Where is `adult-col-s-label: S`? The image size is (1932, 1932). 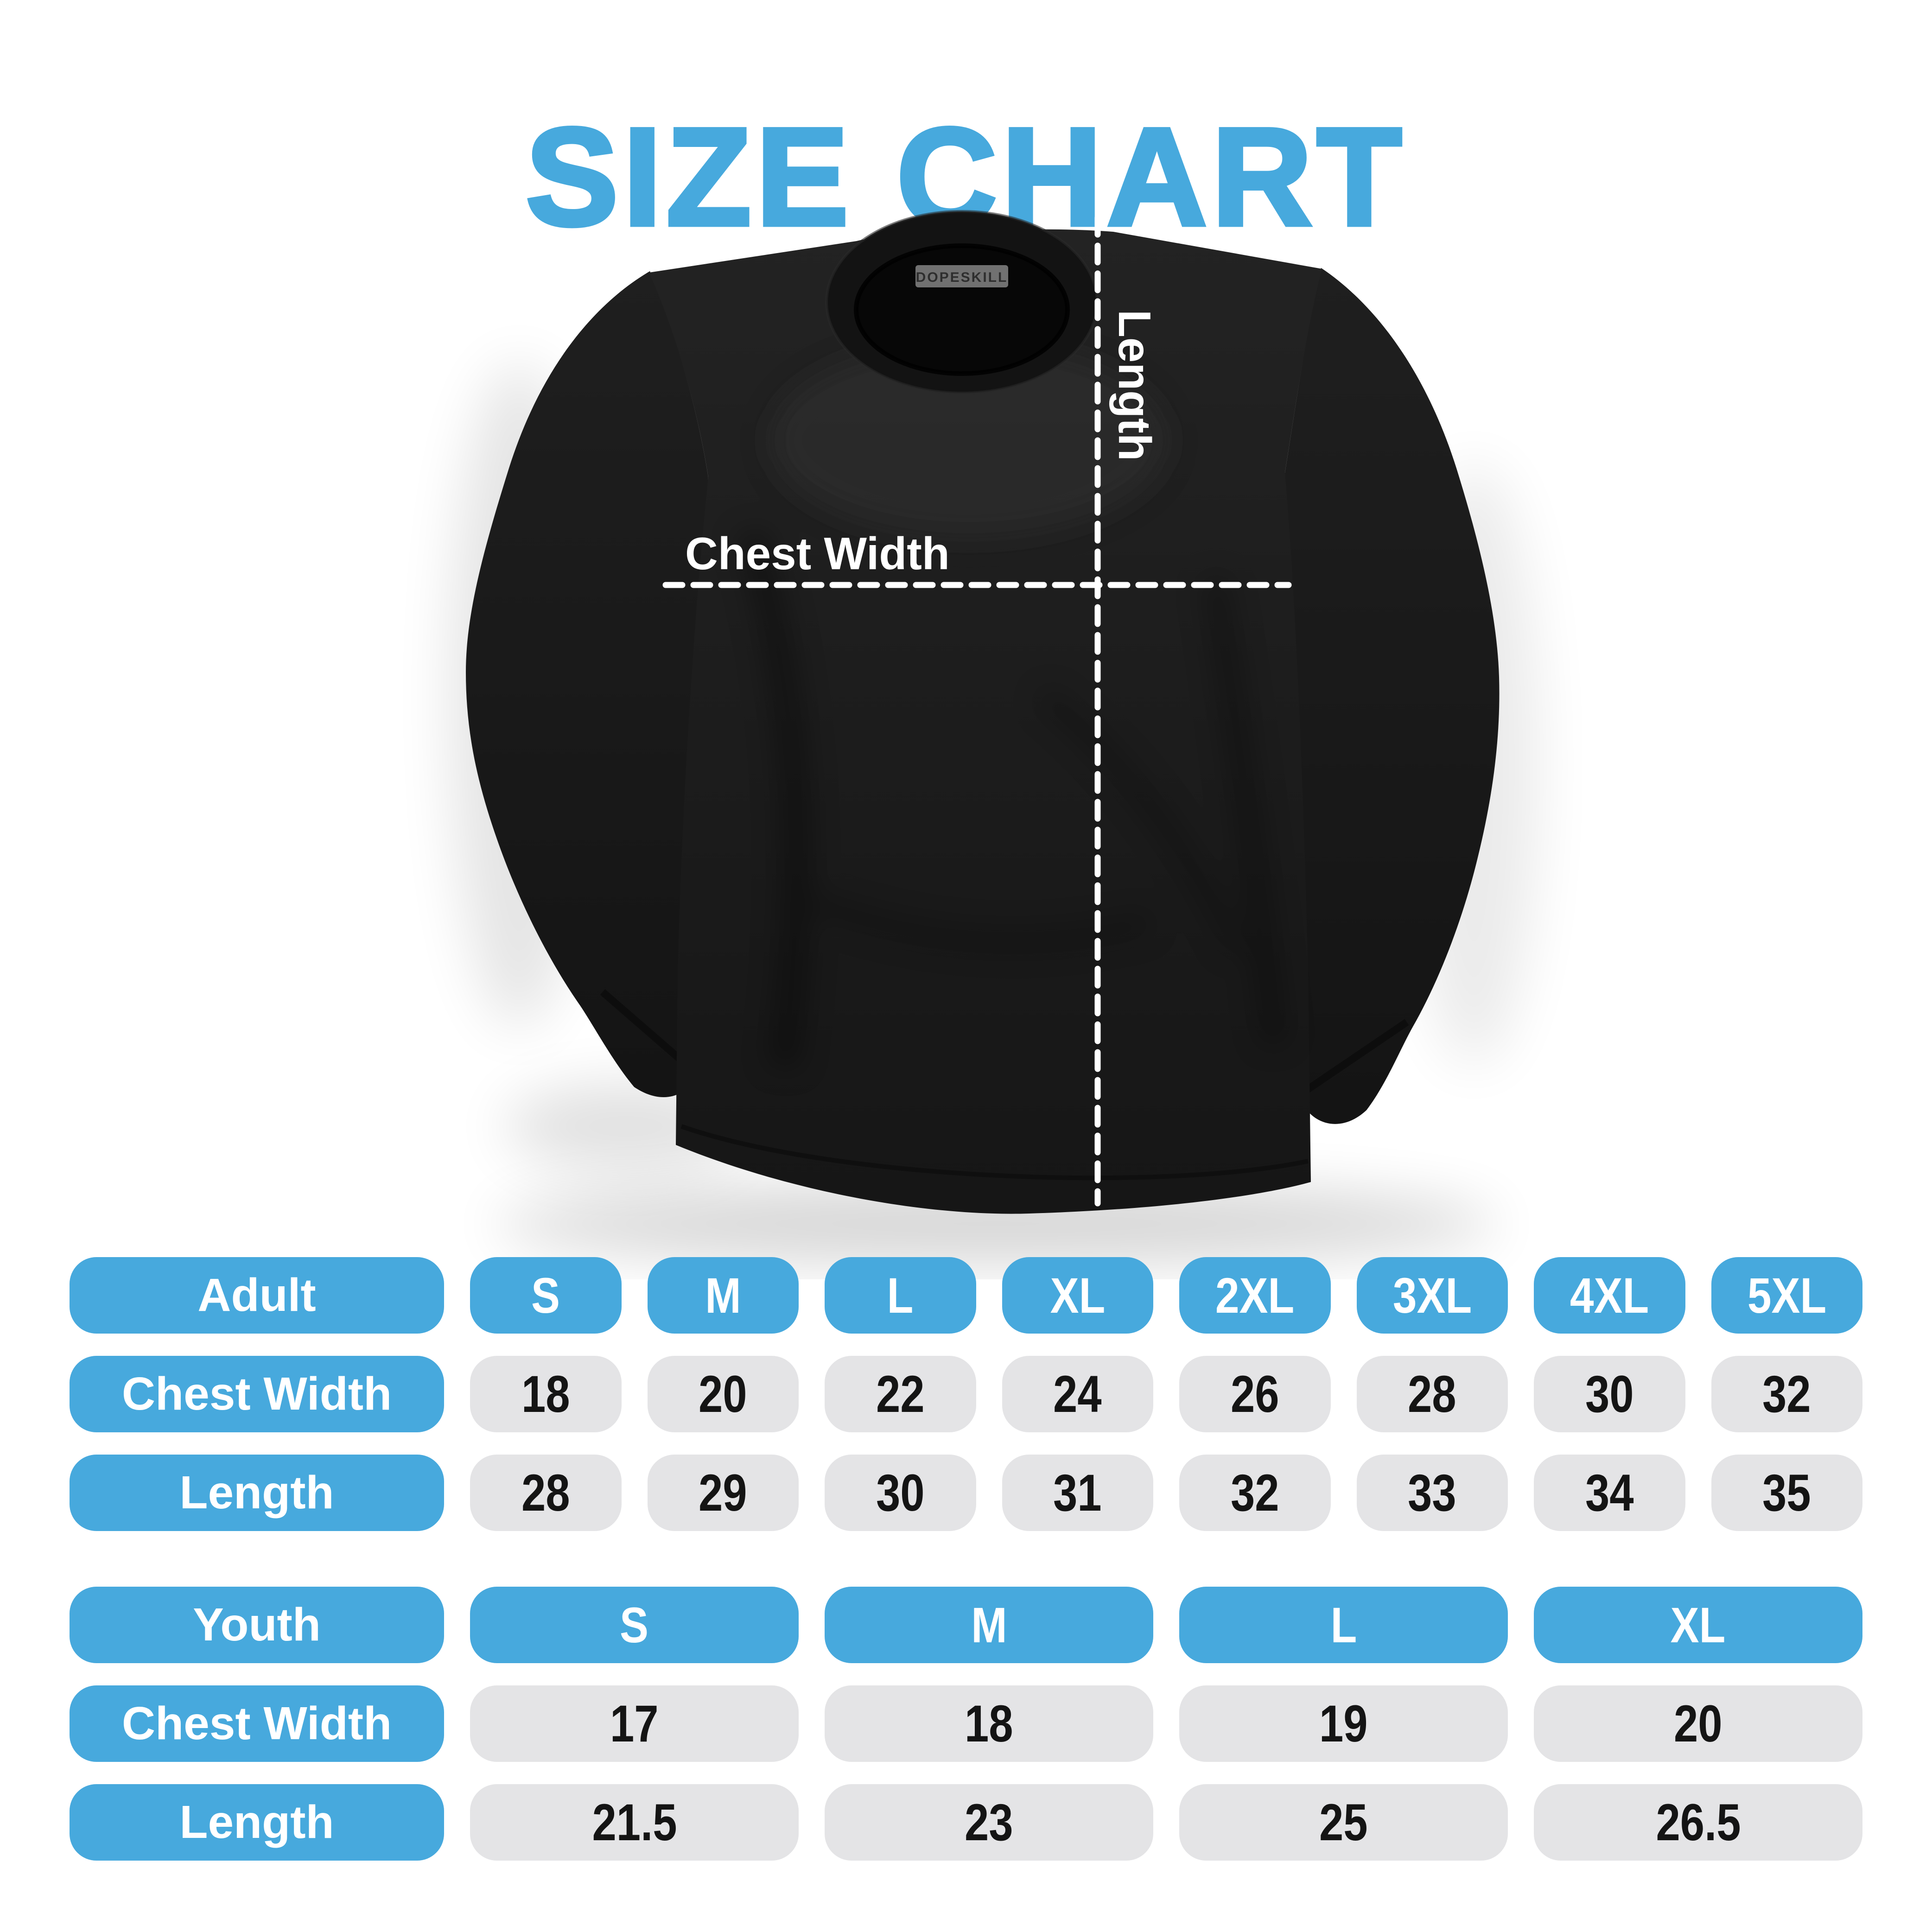
adult-col-s-label: S is located at coordinates (545, 1295).